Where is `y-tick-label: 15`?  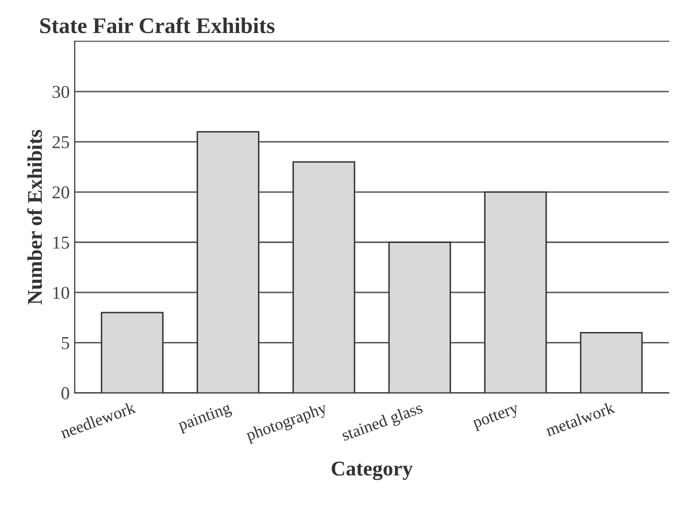
y-tick-label: 15 is located at coordinates (61, 242).